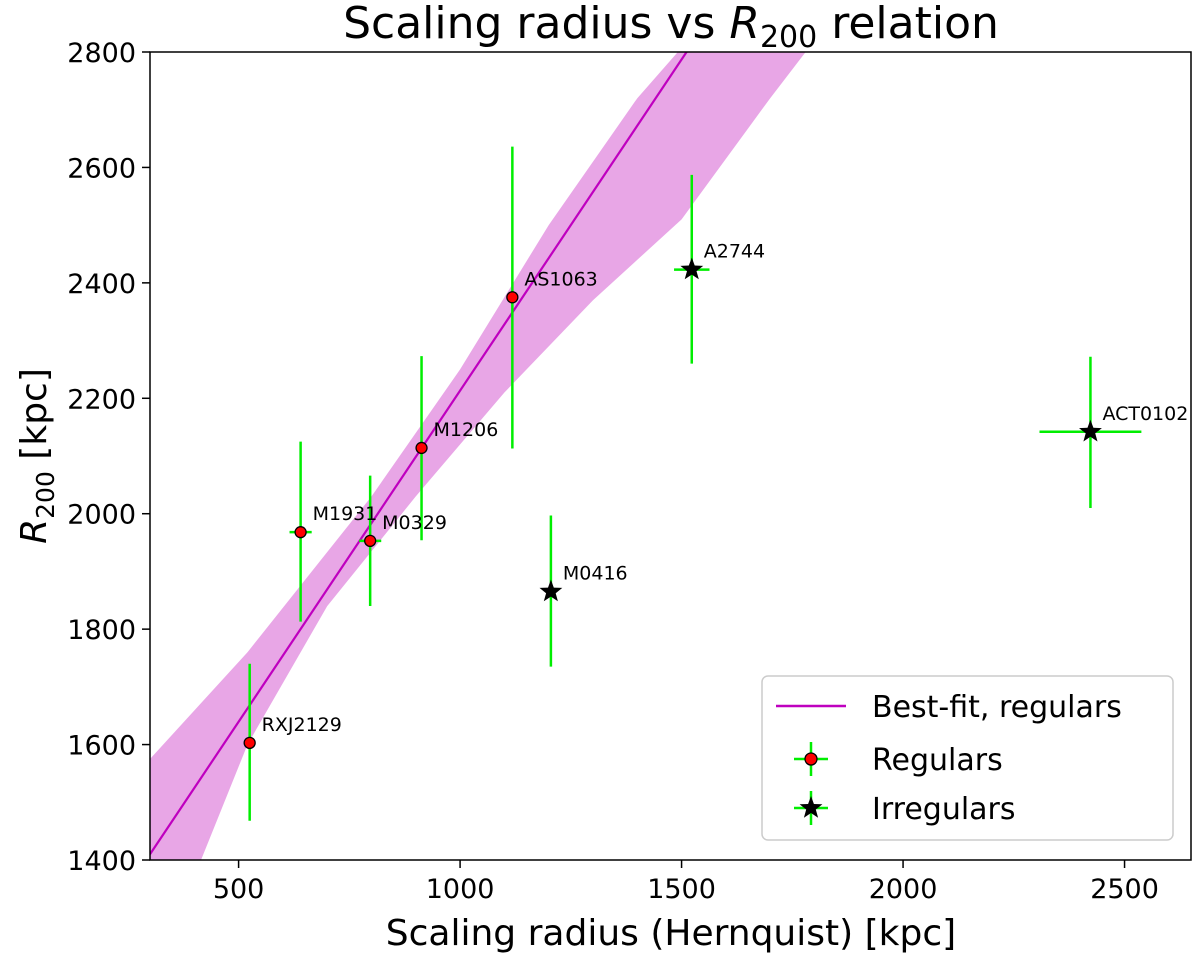 The height and width of the screenshot is (953, 1200). What do you see at coordinates (239, 889) in the screenshot?
I see `x-tick-label: 500` at bounding box center [239, 889].